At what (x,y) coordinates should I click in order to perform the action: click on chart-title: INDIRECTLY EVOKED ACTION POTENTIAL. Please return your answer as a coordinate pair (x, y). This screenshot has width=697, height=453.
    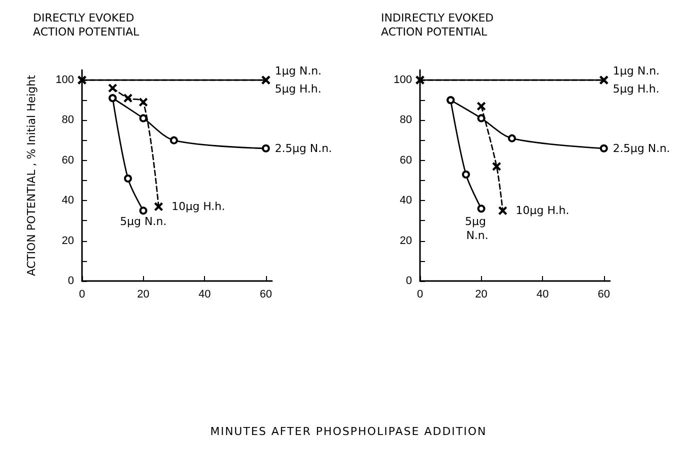
    Looking at the image, I should click on (437, 25).